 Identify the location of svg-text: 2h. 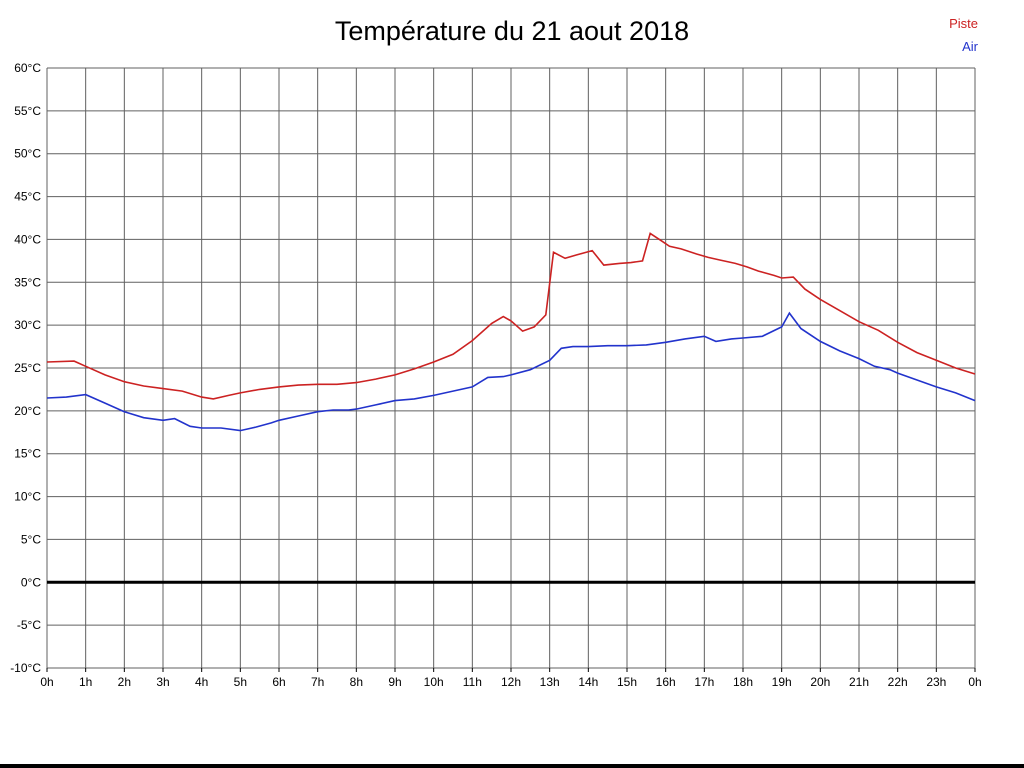
(124, 682).